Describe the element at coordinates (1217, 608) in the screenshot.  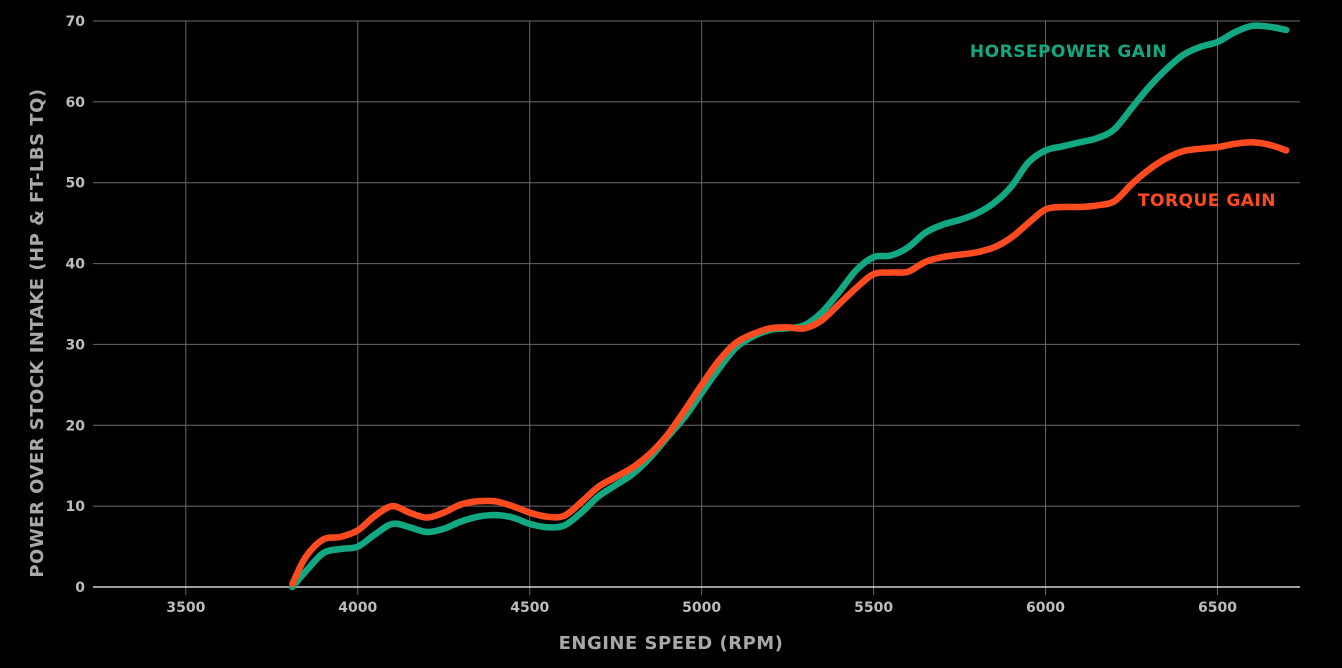
I see `x-tick-label: 6500` at that location.